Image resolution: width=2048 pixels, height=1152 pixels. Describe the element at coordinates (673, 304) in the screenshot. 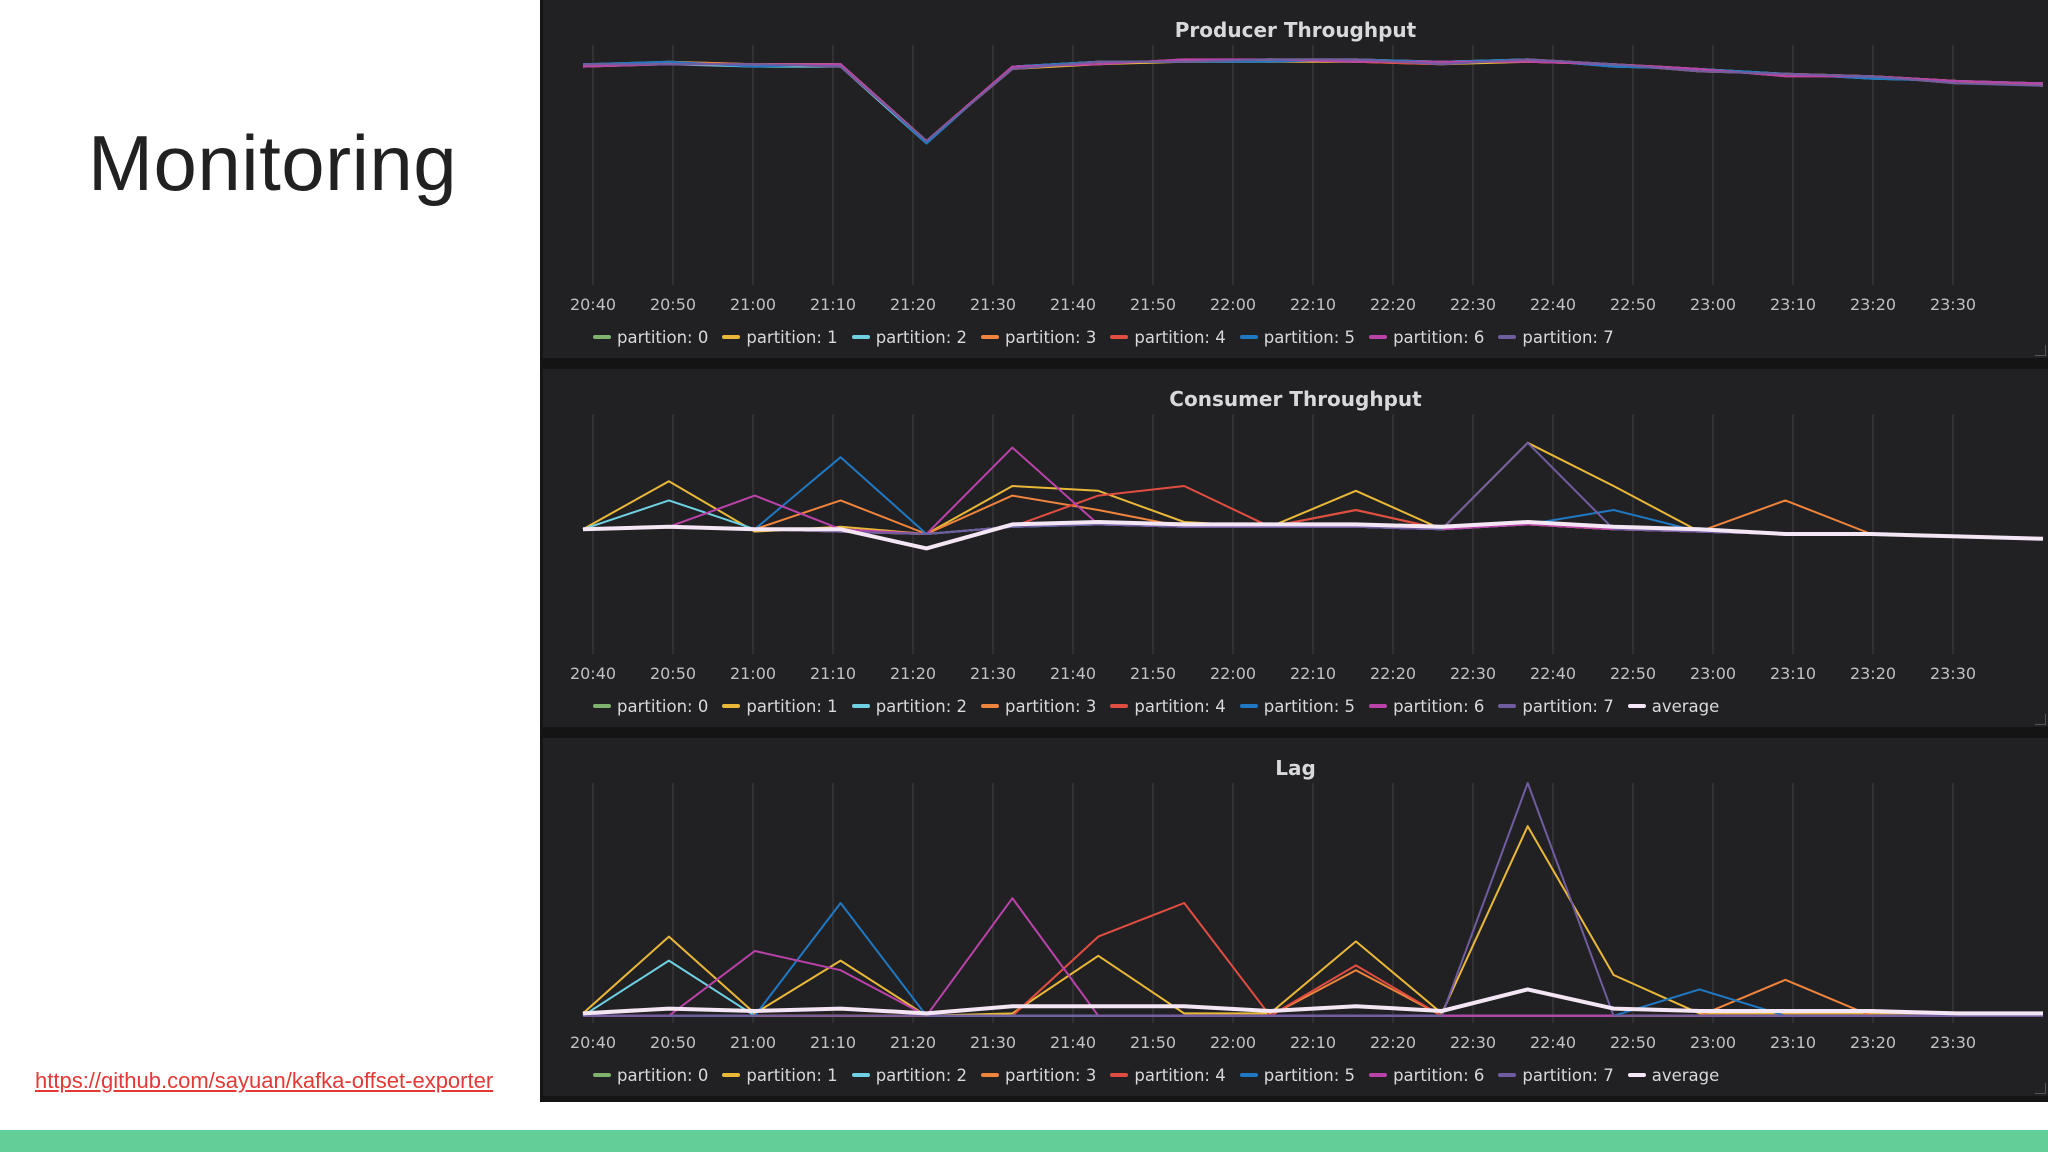

I see `x-tick-label: 20:50` at that location.